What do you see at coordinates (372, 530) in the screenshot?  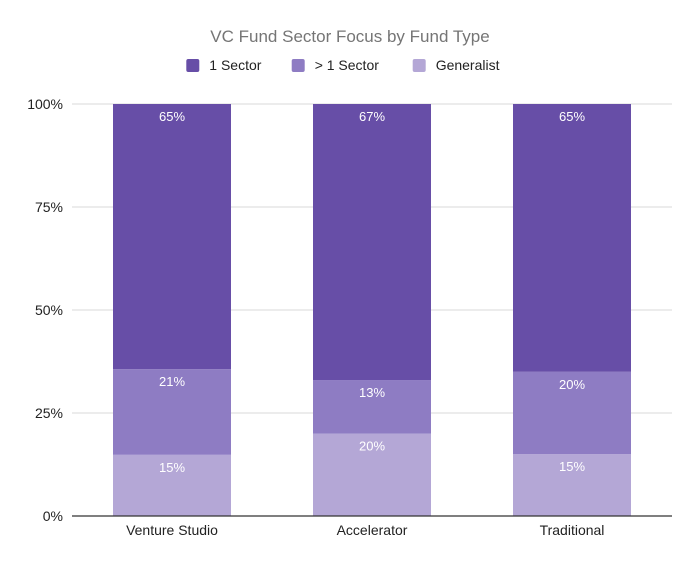 I see `x-tick-label: Accelerator` at bounding box center [372, 530].